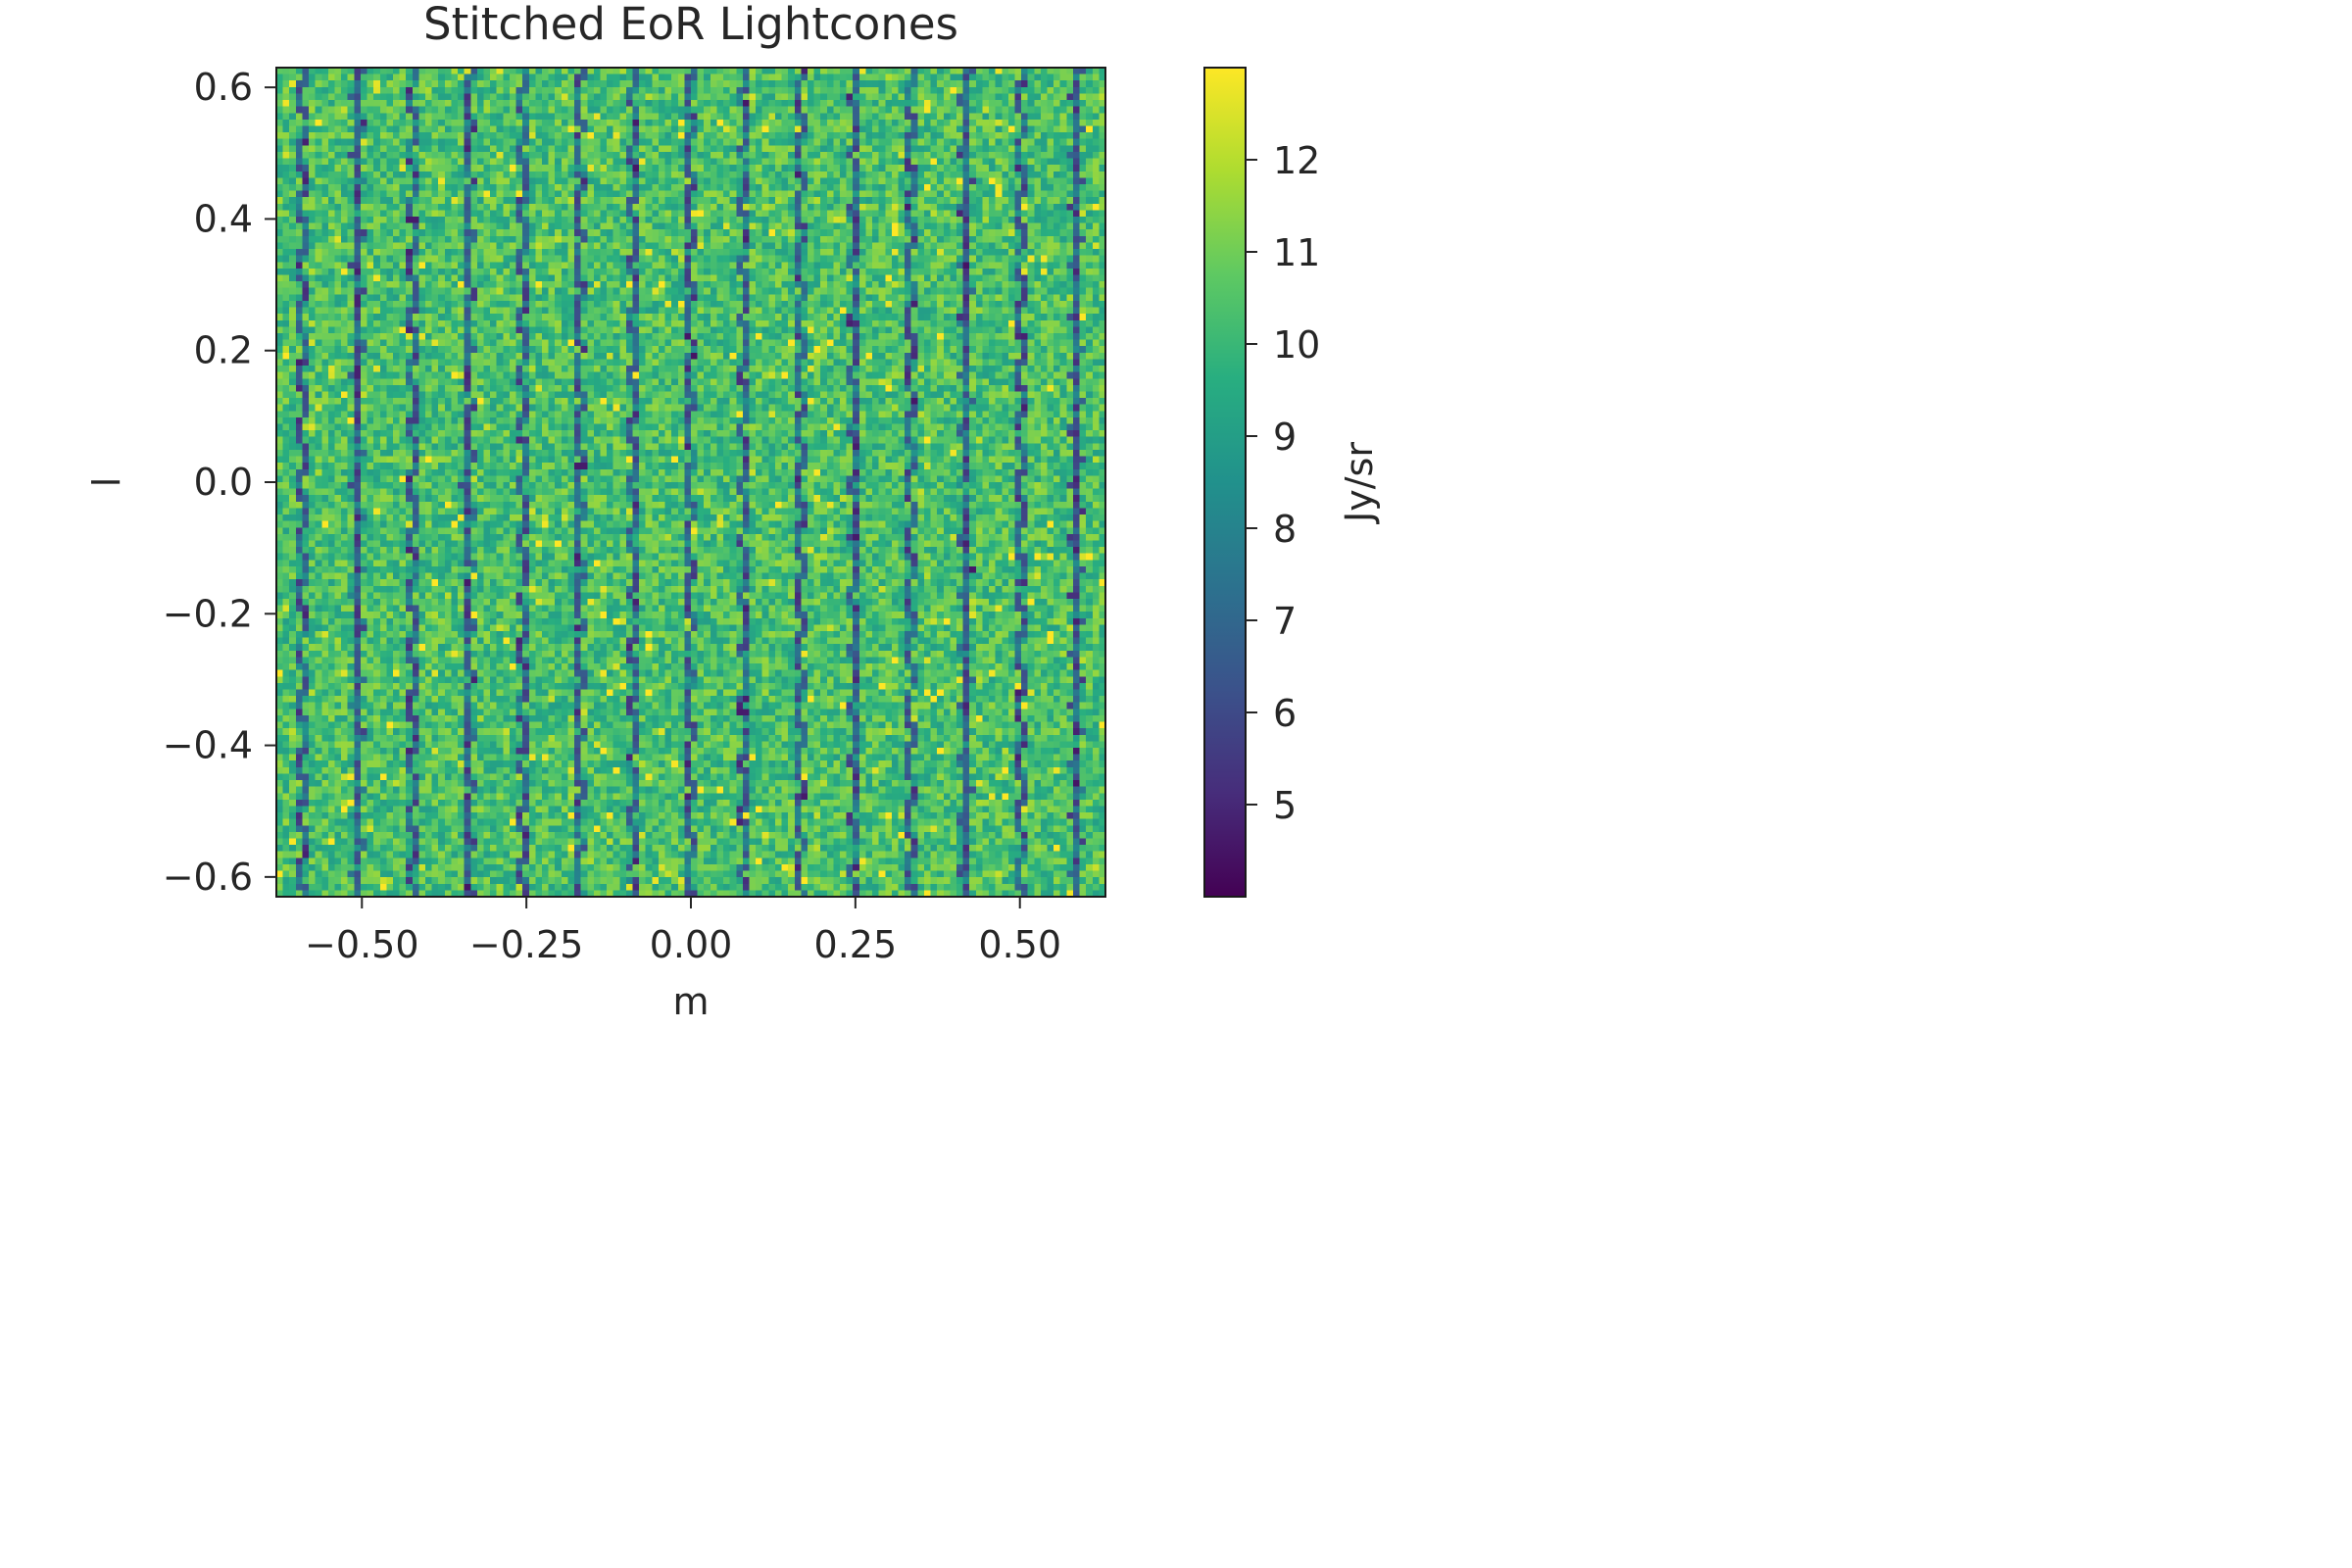 The width and height of the screenshot is (2352, 1568). Describe the element at coordinates (1285, 713) in the screenshot. I see `colorbar-tick-label: 6` at that location.